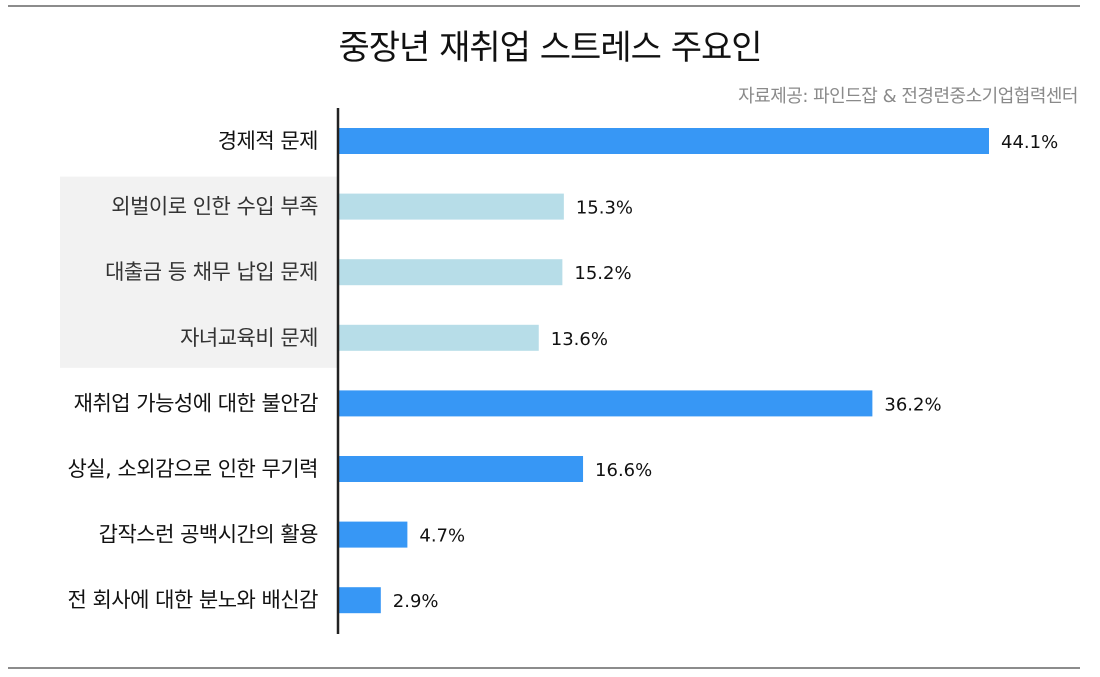 The width and height of the screenshot is (1100, 677). I want to click on value-label-3: 15.2%, so click(602, 273).